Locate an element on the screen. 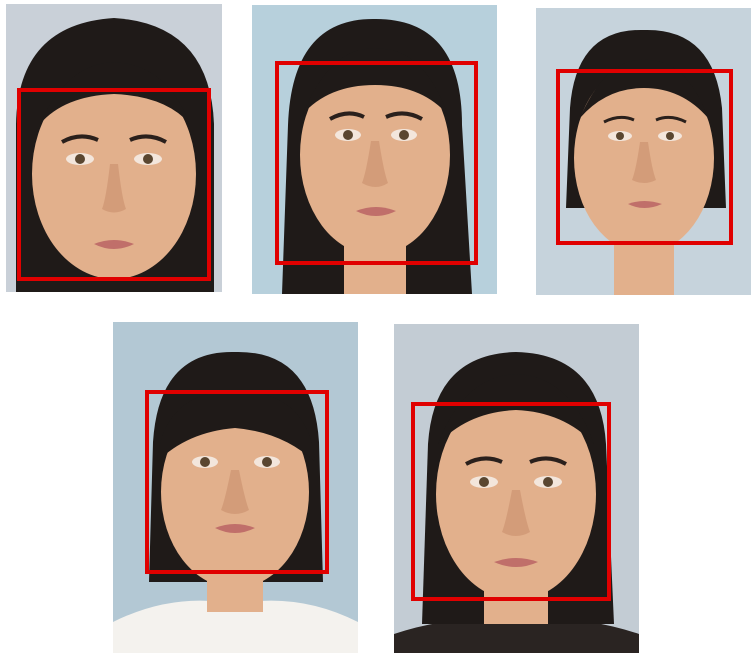  face-photo-3-image is located at coordinates (643, 151).